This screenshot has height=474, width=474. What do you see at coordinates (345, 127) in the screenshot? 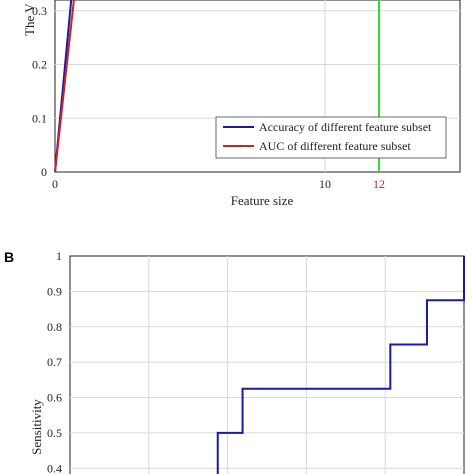
I see `legend-label-accuracy: Accuracy of different feature subset` at bounding box center [345, 127].